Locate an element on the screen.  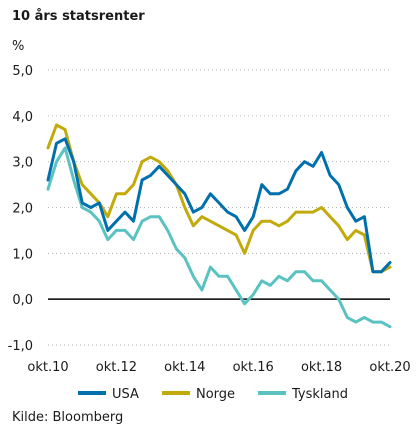
y-tick-label: 4,0 is located at coordinates (22, 117).